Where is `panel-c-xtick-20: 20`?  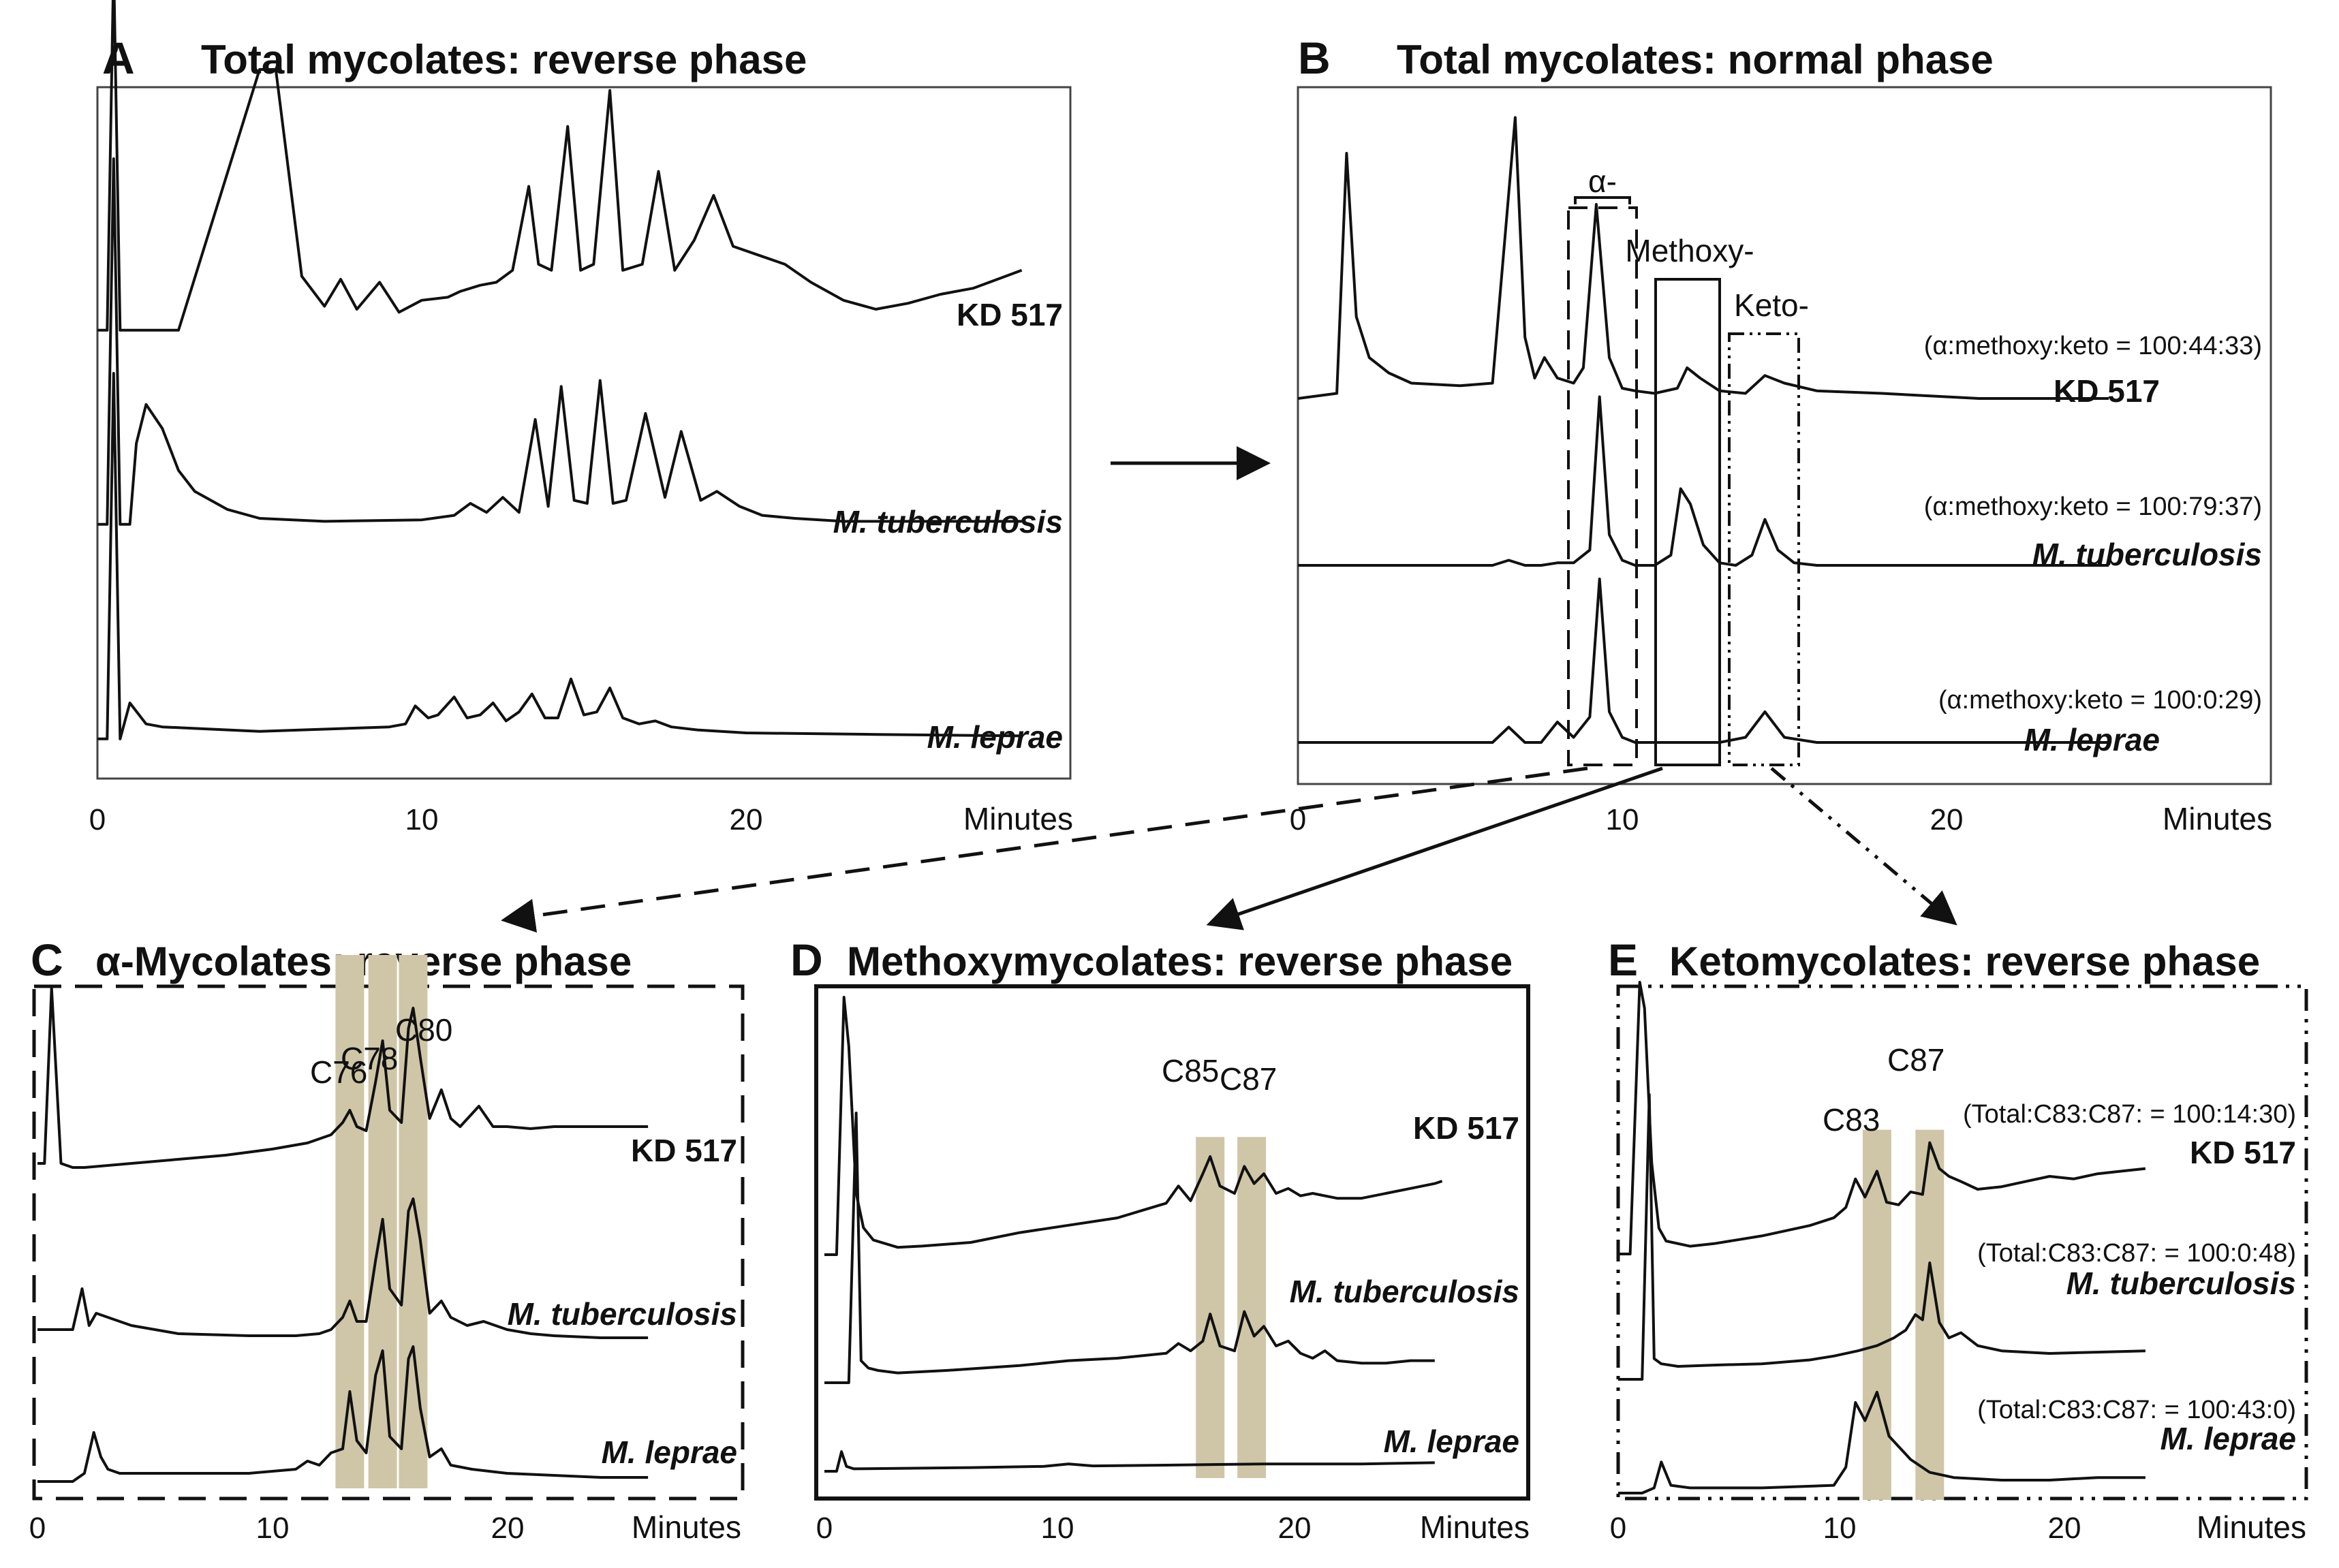
panel-c-xtick-20: 20 is located at coordinates (508, 1528).